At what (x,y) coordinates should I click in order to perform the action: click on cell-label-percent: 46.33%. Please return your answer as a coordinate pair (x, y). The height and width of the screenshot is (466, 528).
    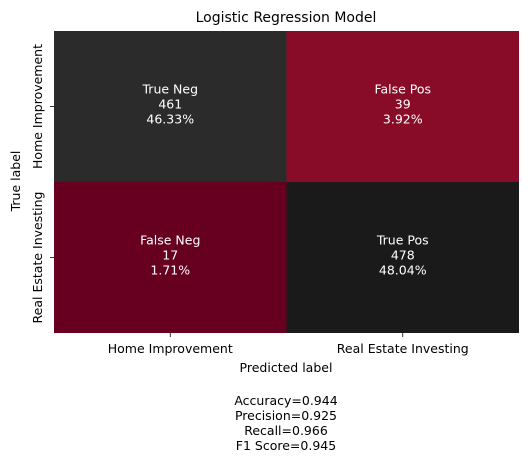
    Looking at the image, I should click on (170, 119).